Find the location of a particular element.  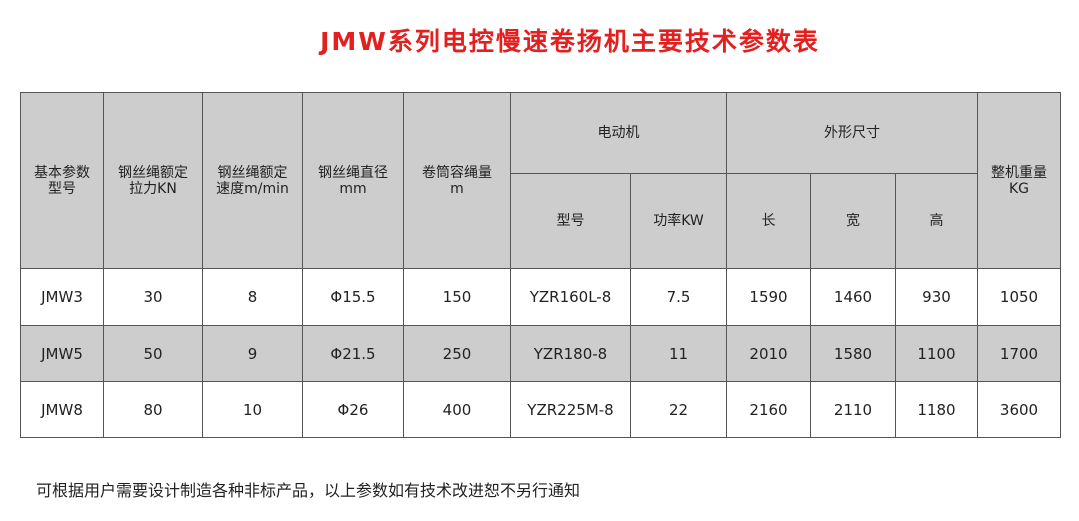

header-length: 长 is located at coordinates (768, 221).